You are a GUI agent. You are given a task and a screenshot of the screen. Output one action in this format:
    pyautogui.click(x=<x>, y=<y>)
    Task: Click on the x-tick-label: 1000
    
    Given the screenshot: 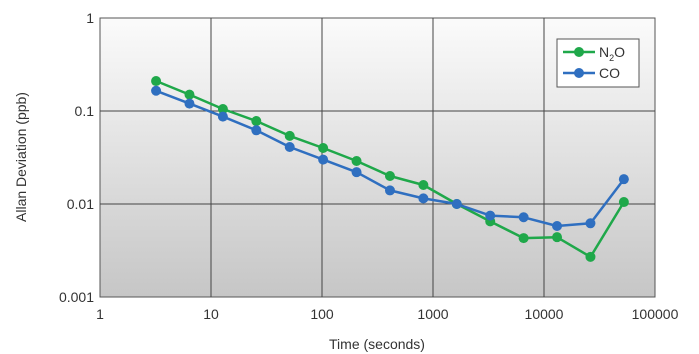 What is the action you would take?
    pyautogui.click(x=432, y=314)
    